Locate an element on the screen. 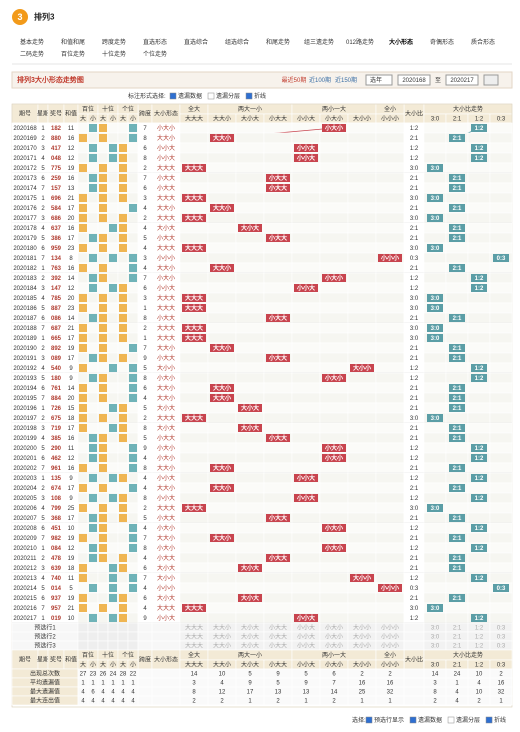  to-input is located at coordinates (462, 80).